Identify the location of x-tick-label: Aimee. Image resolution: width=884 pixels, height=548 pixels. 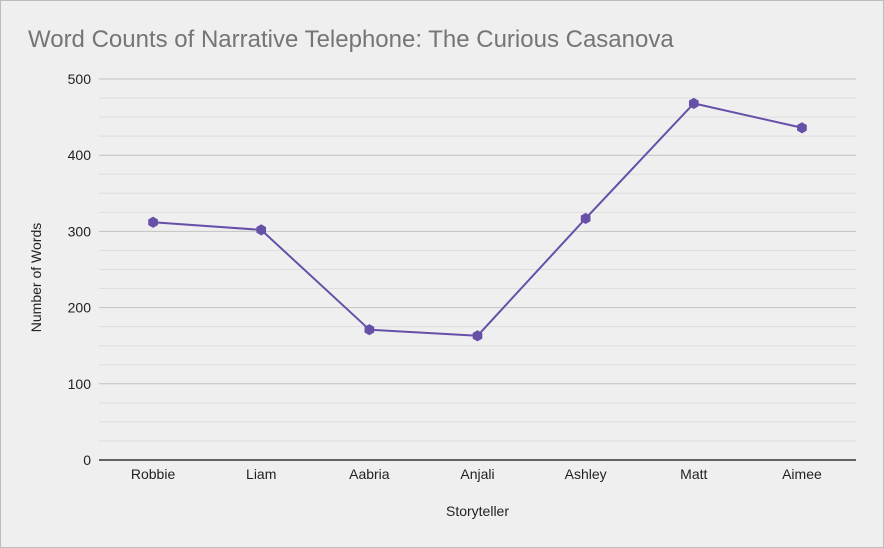
(802, 474).